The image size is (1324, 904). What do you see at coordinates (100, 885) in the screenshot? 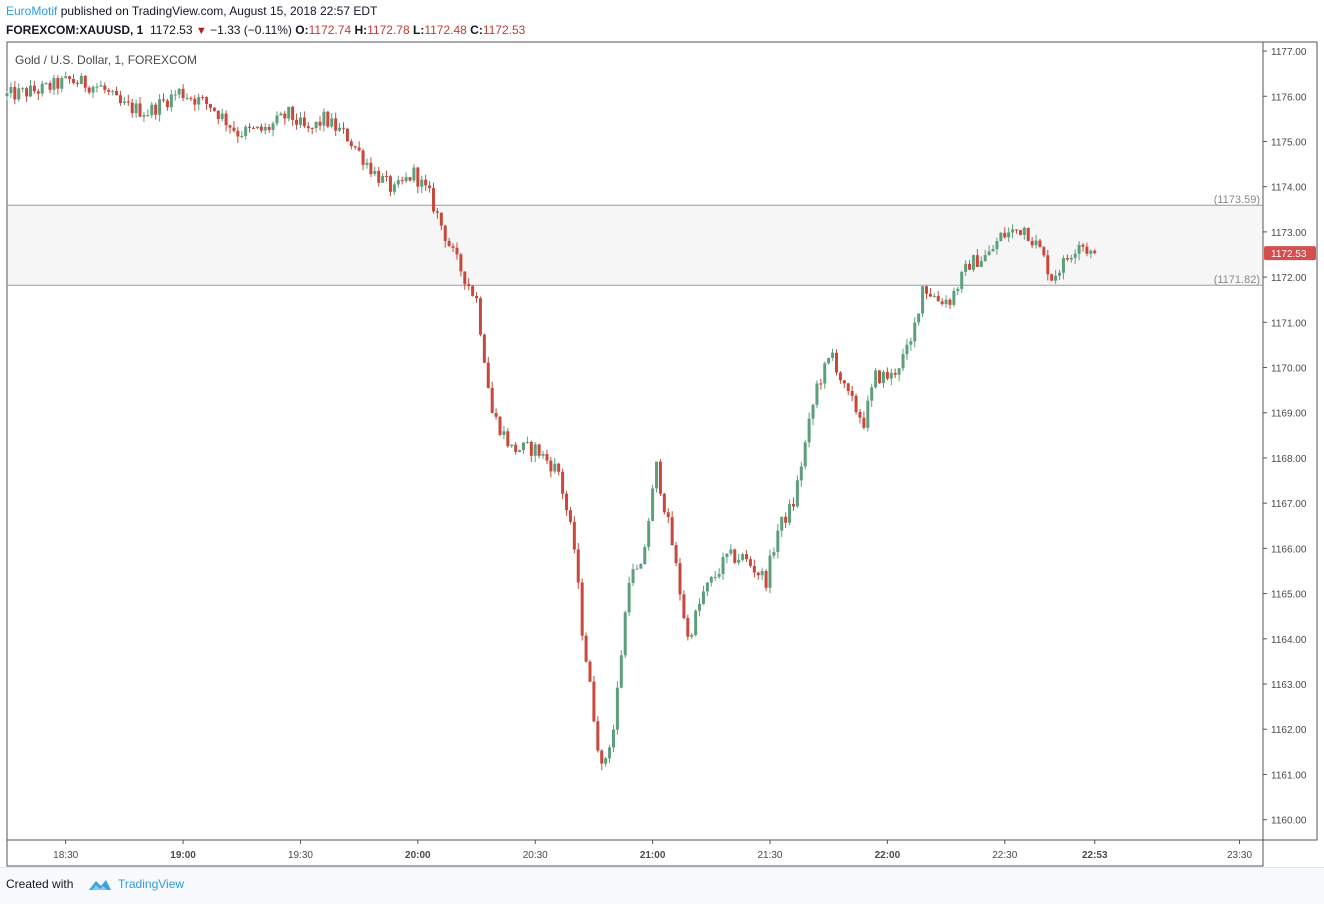
I see `tradingview-logo-icon` at bounding box center [100, 885].